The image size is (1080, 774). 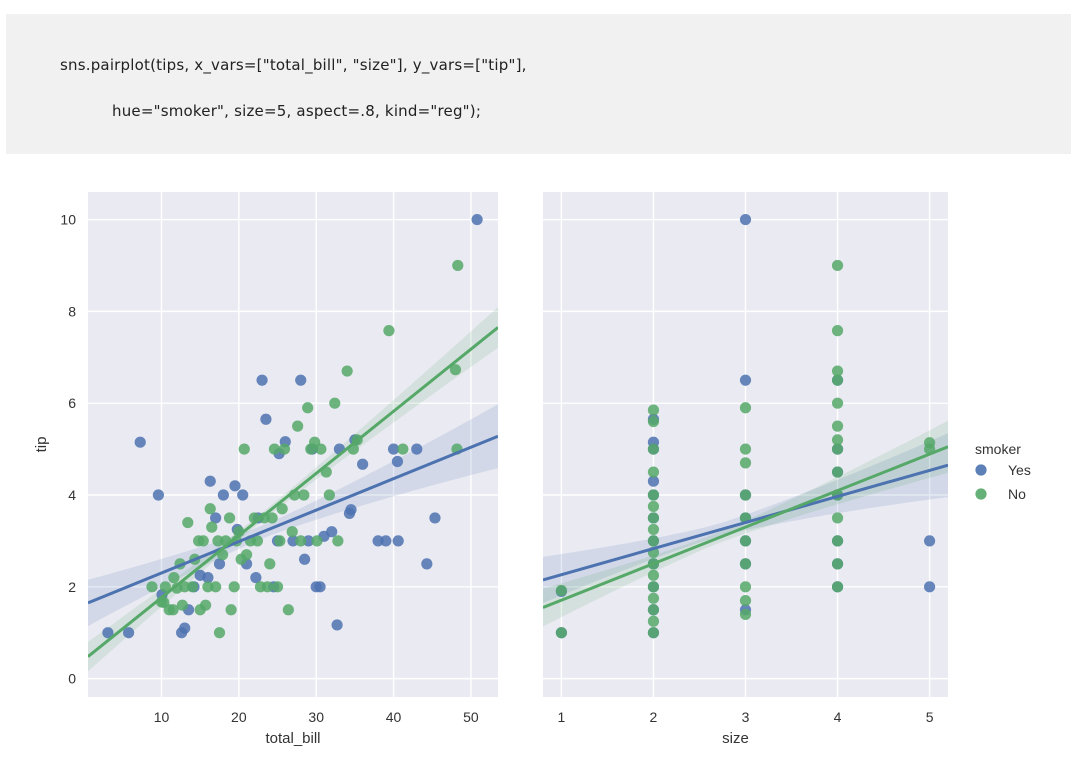 What do you see at coordinates (998, 449) in the screenshot?
I see `legend-title: smoker` at bounding box center [998, 449].